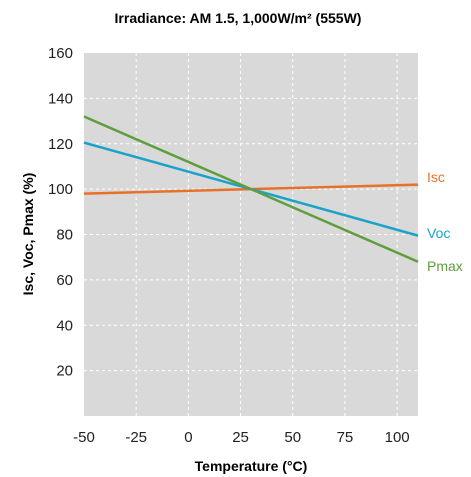 The image size is (471, 477). I want to click on y-tick-label: 20, so click(64, 371).